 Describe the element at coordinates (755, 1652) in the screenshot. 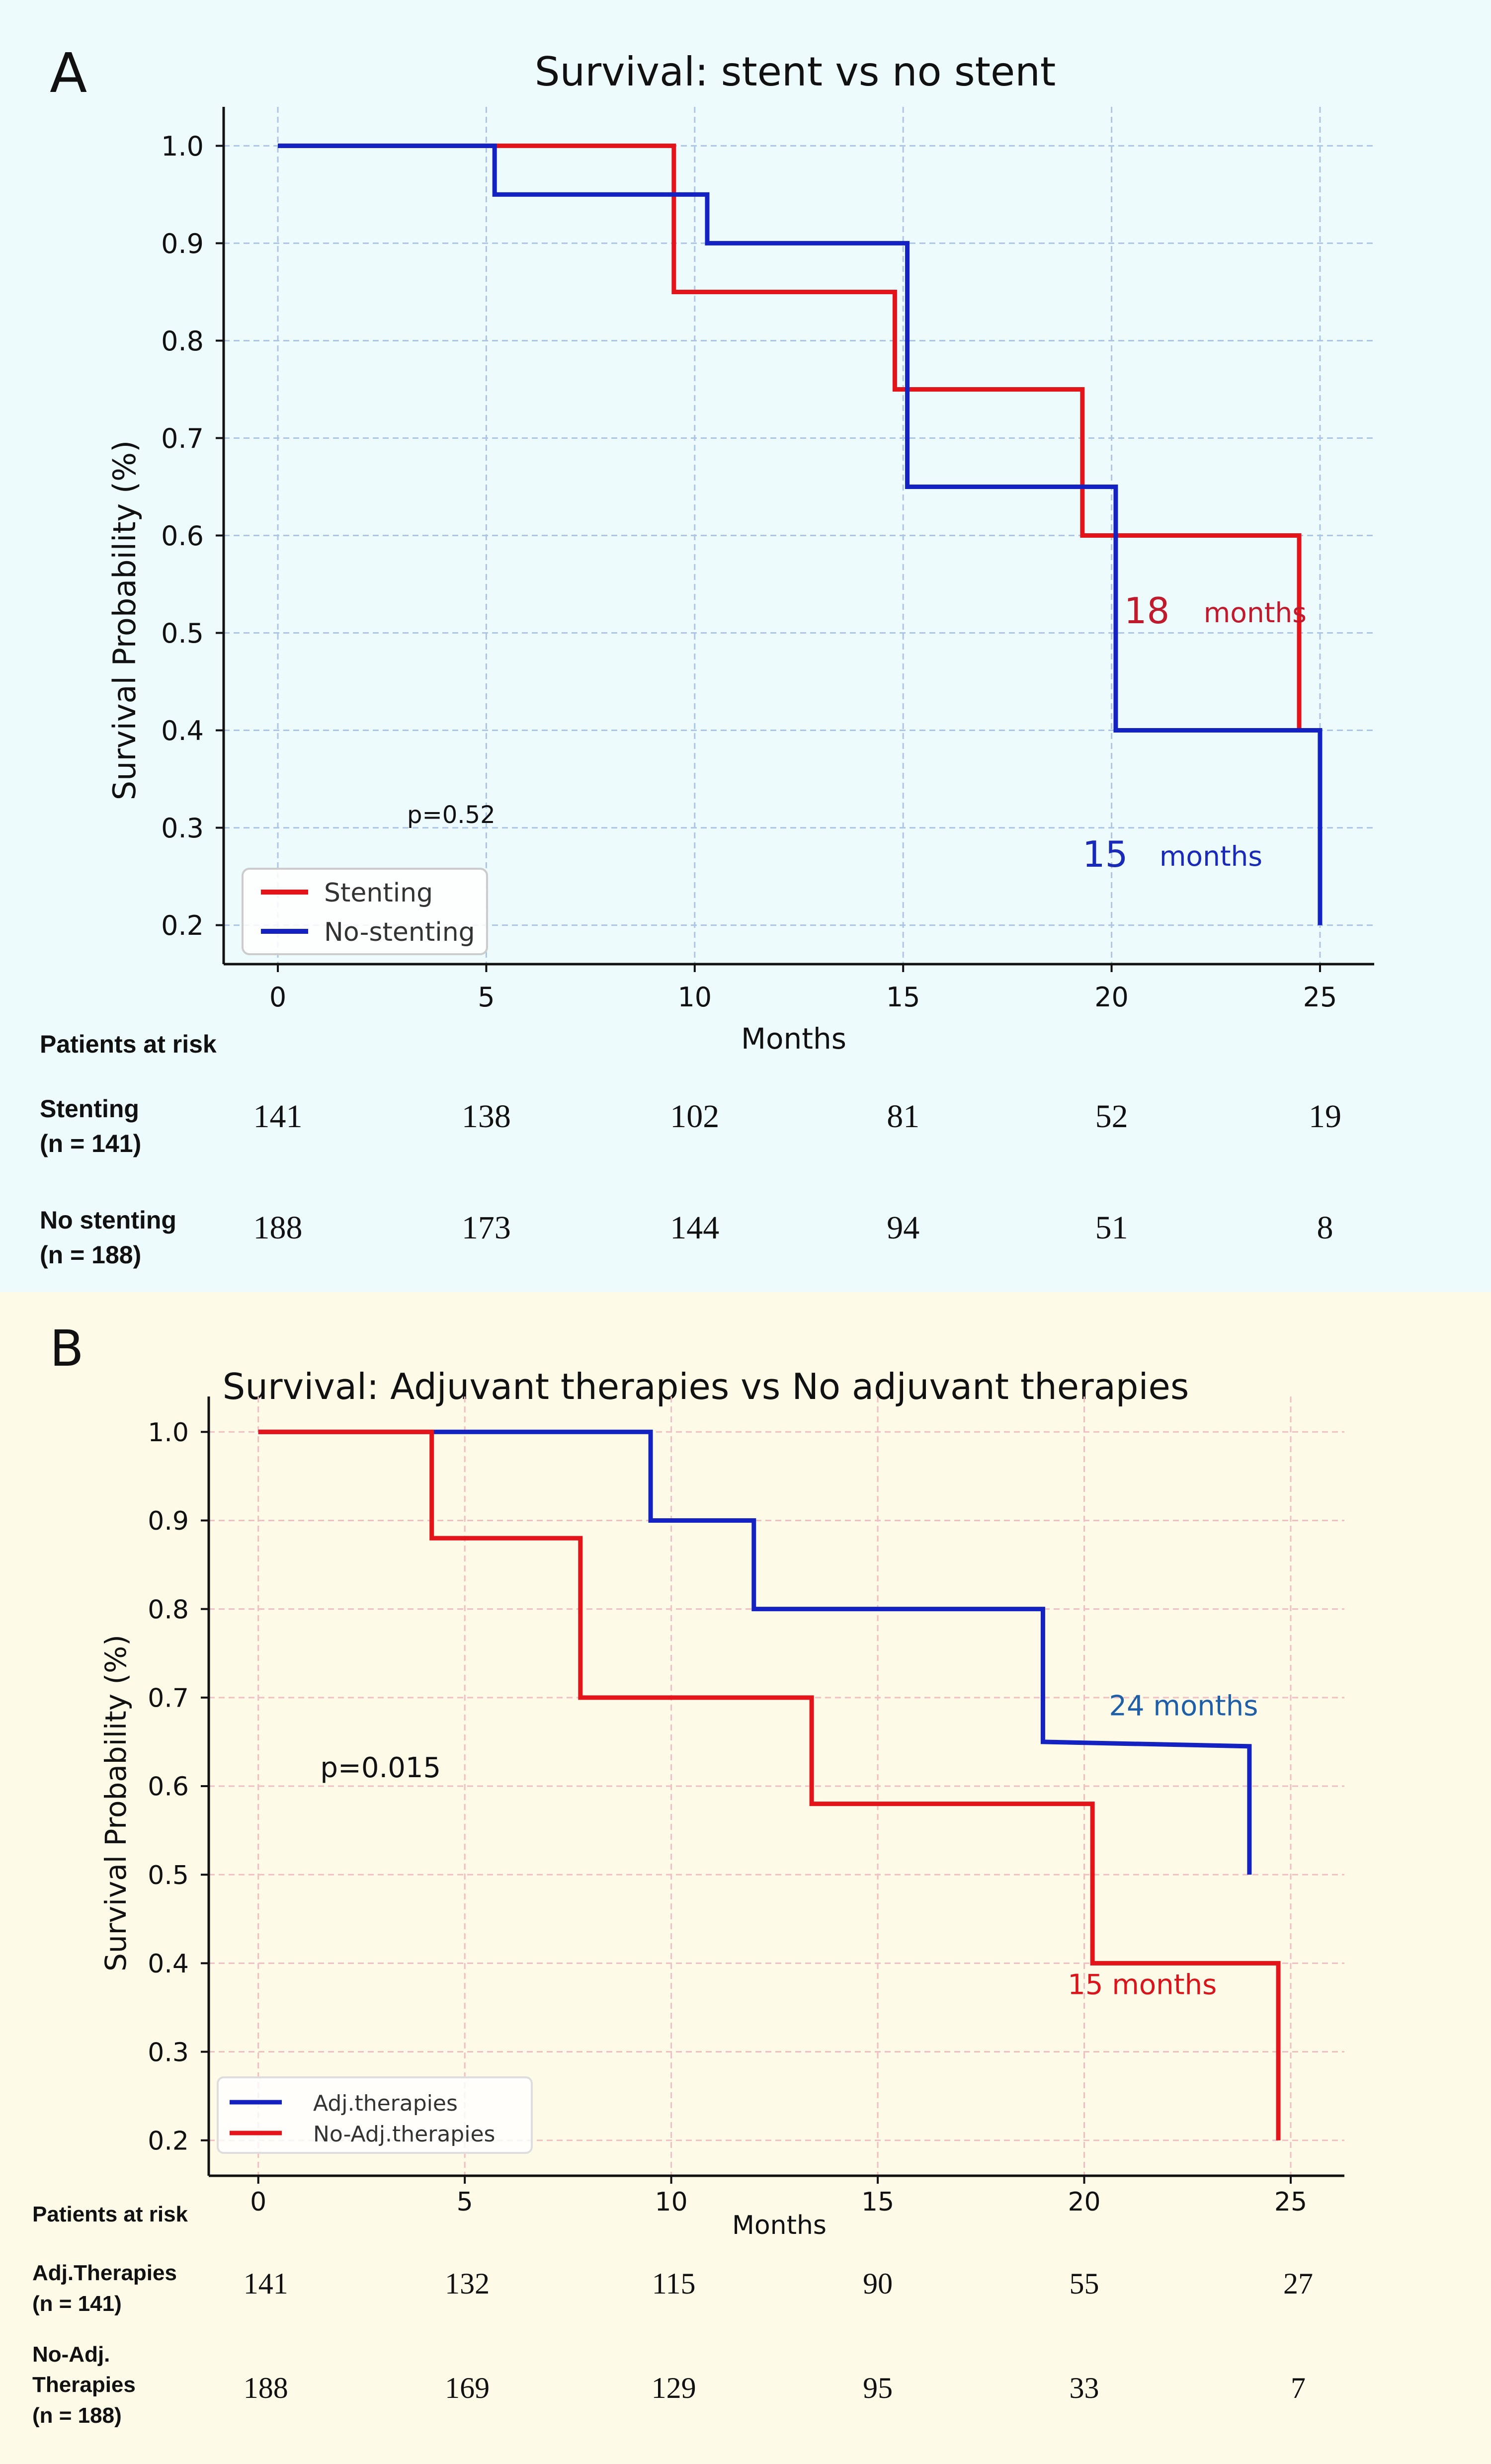

I see `series-line` at that location.